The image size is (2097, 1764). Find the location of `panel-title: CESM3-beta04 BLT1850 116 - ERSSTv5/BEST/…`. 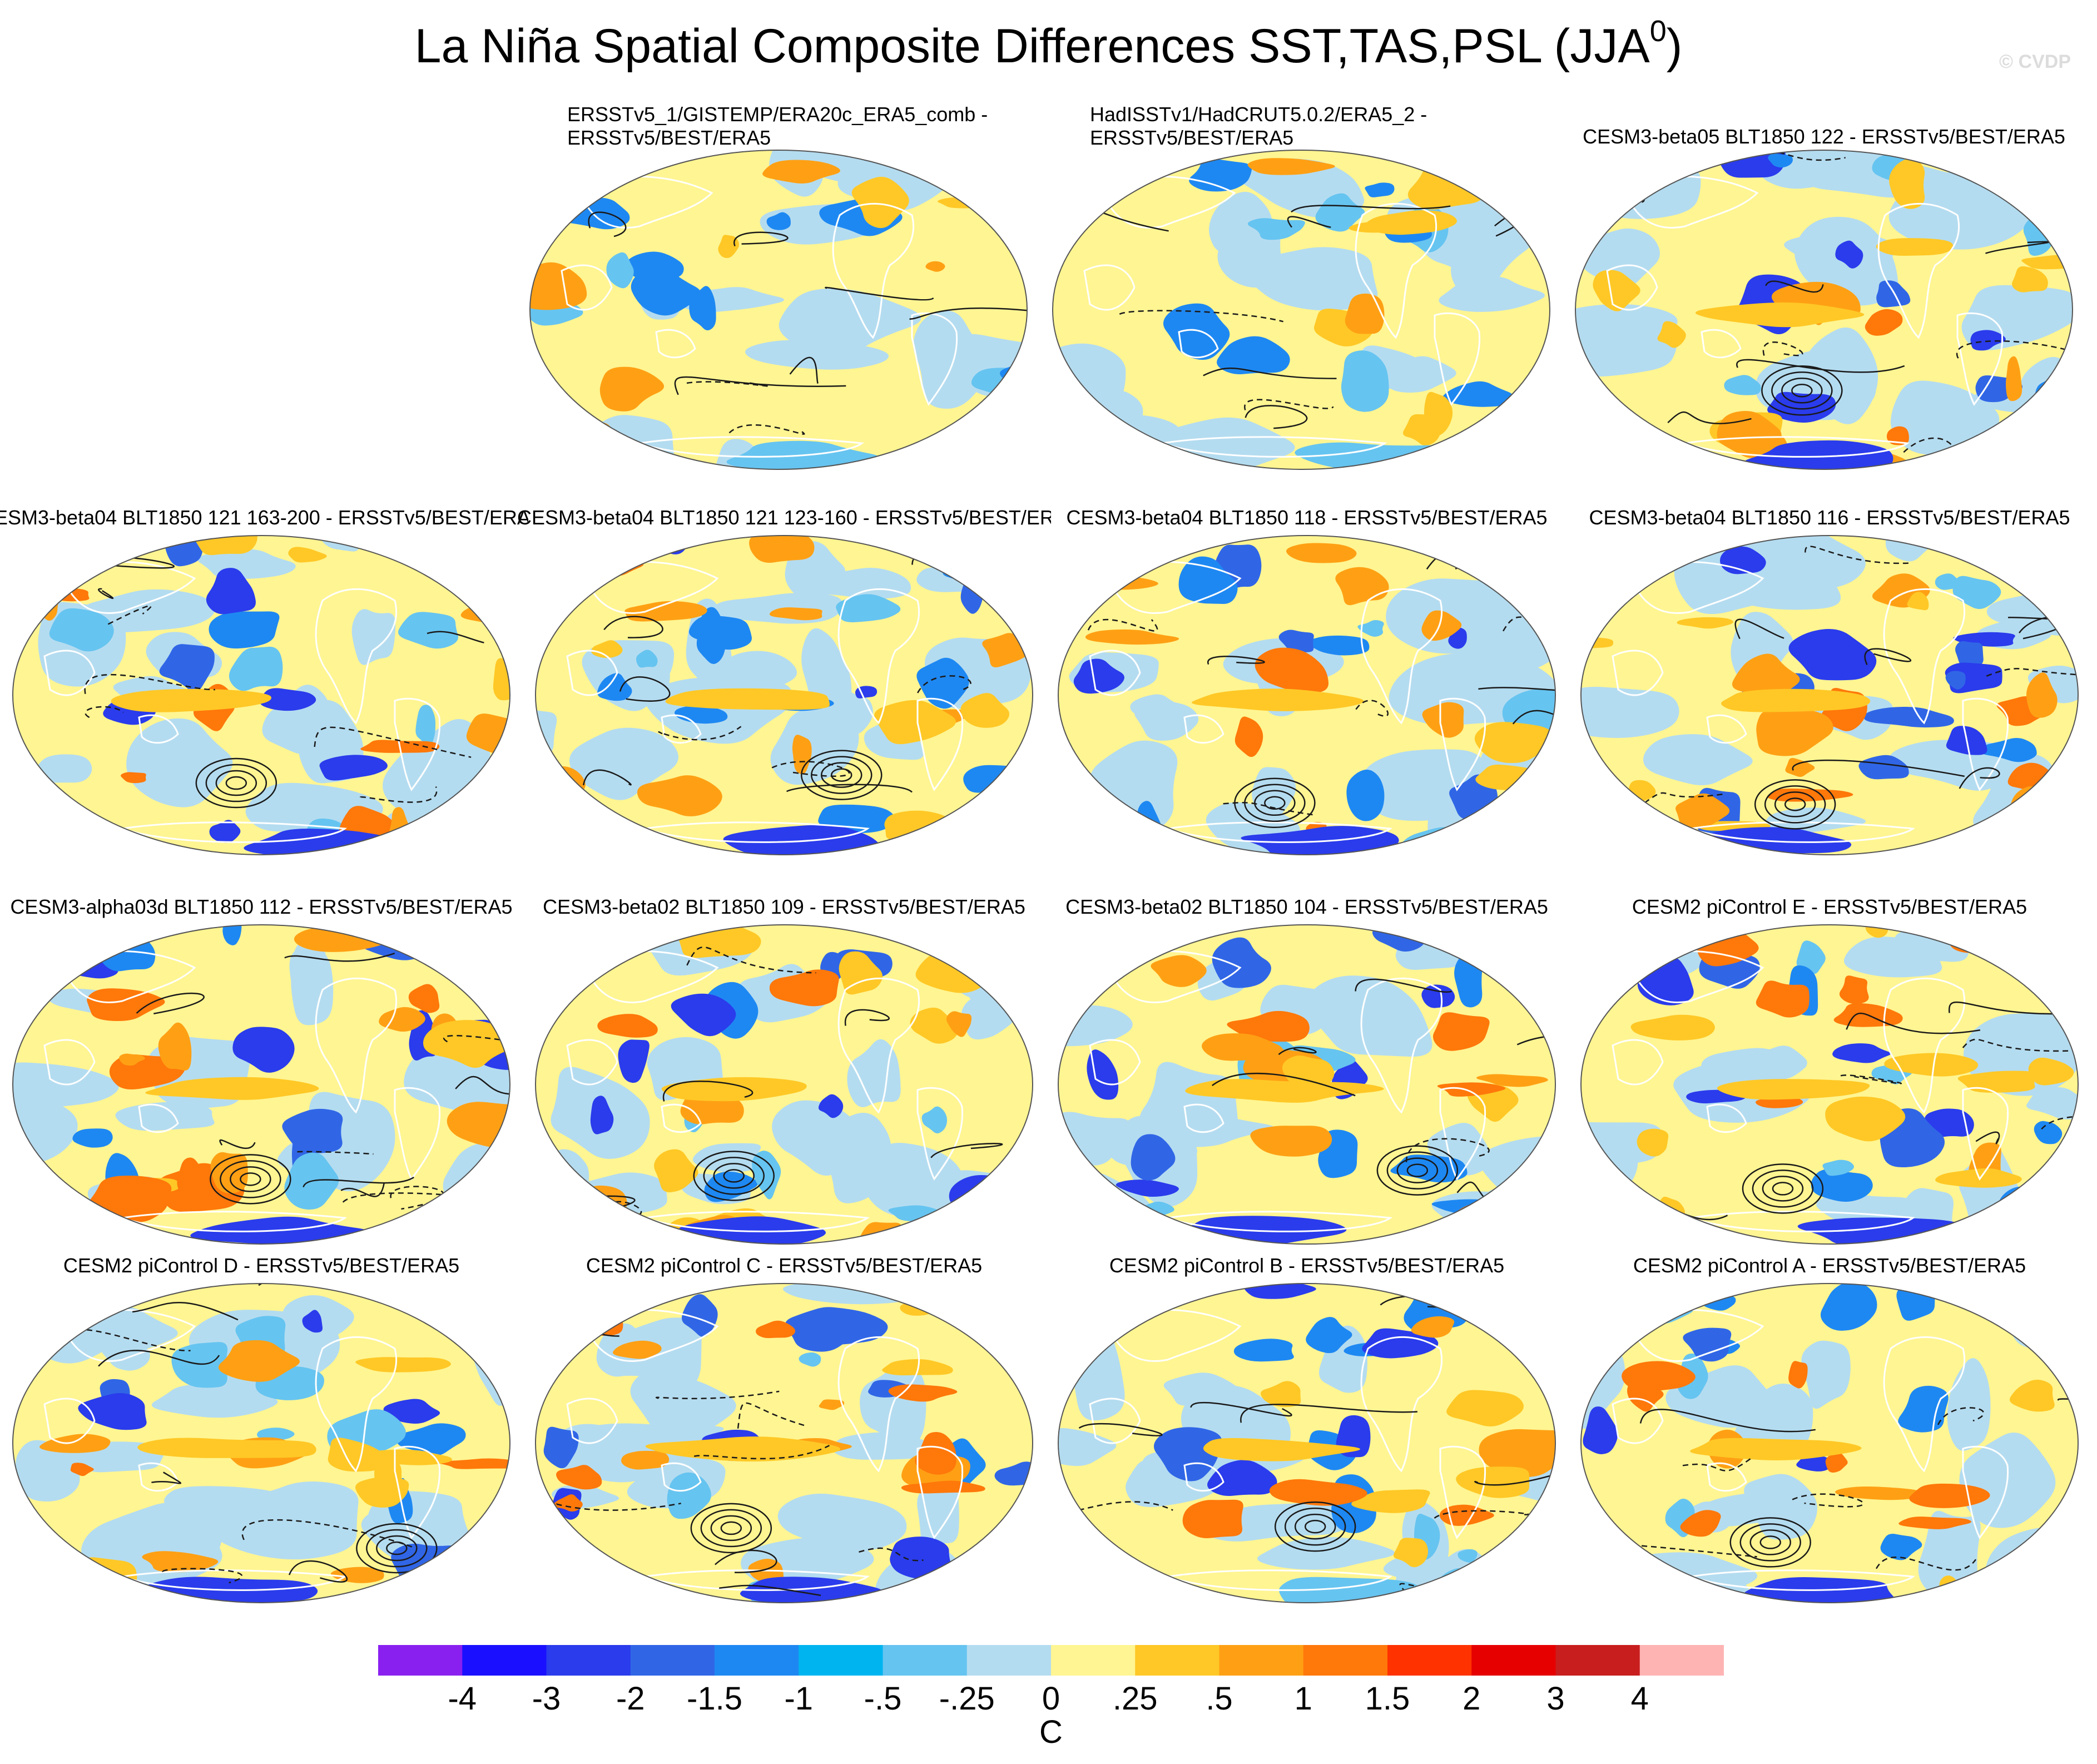

panel-title: CESM3-beta04 BLT1850 116 - ERSSTv5/BEST/… is located at coordinates (1829, 517).